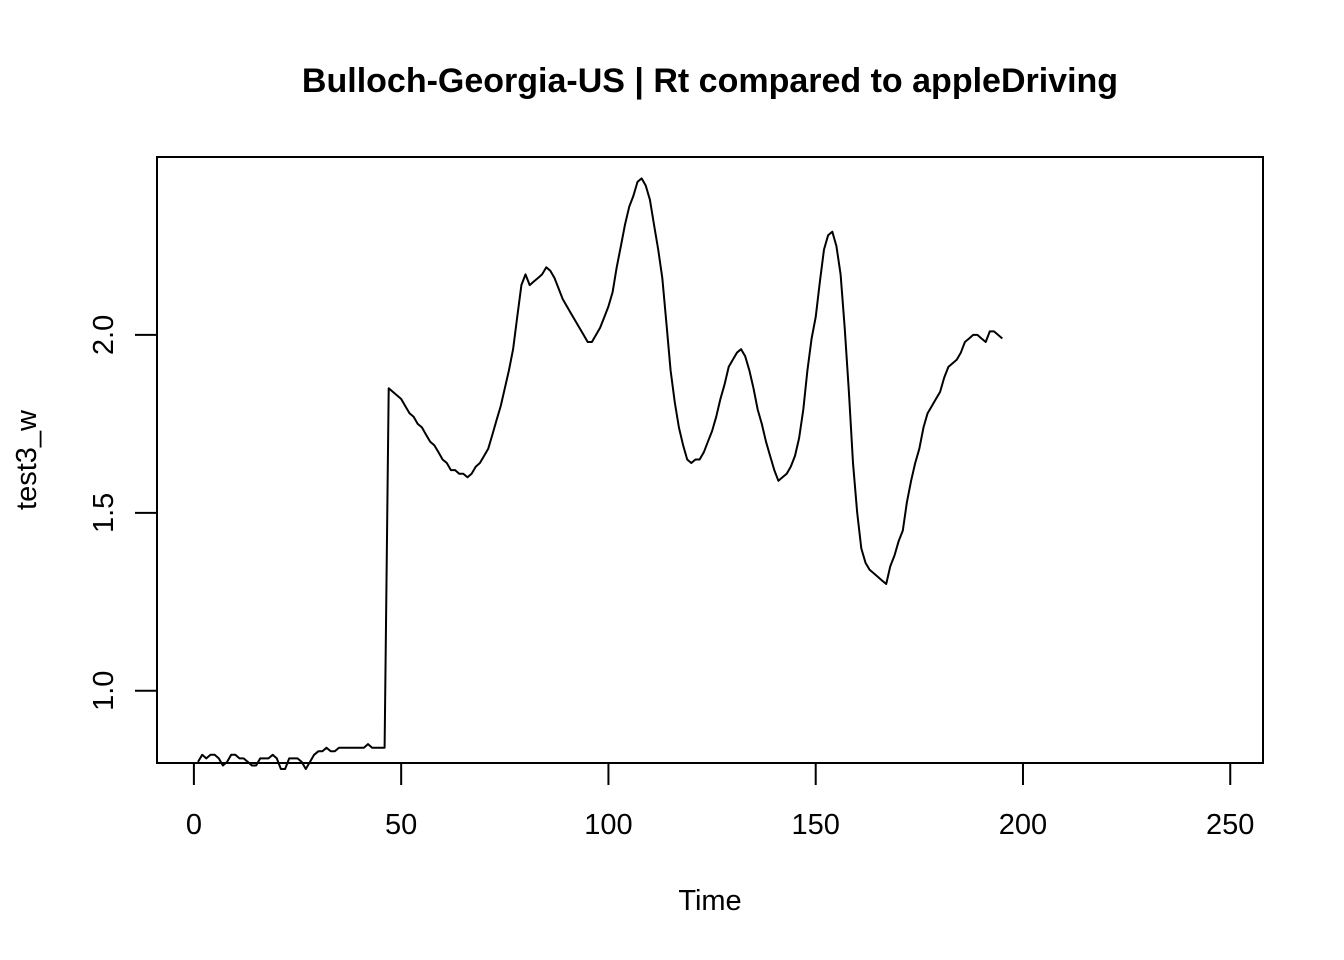 This screenshot has width=1344, height=960. What do you see at coordinates (1230, 825) in the screenshot?
I see `x-tick-label: 250` at bounding box center [1230, 825].